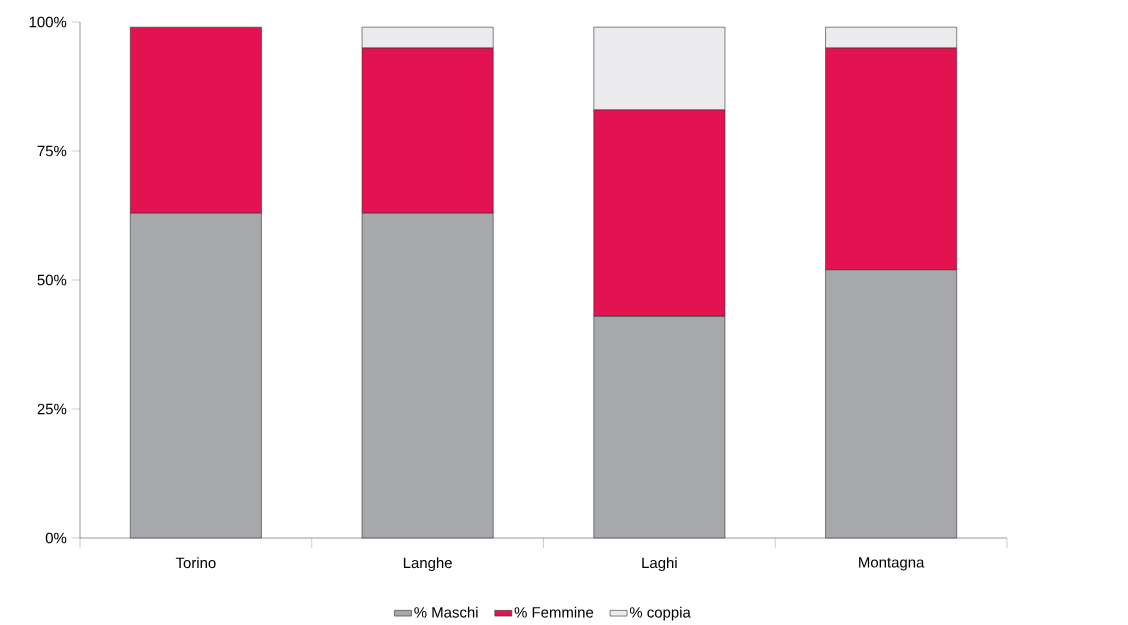  Describe the element at coordinates (446, 612) in the screenshot. I see `legend-label: % Maschi` at that location.